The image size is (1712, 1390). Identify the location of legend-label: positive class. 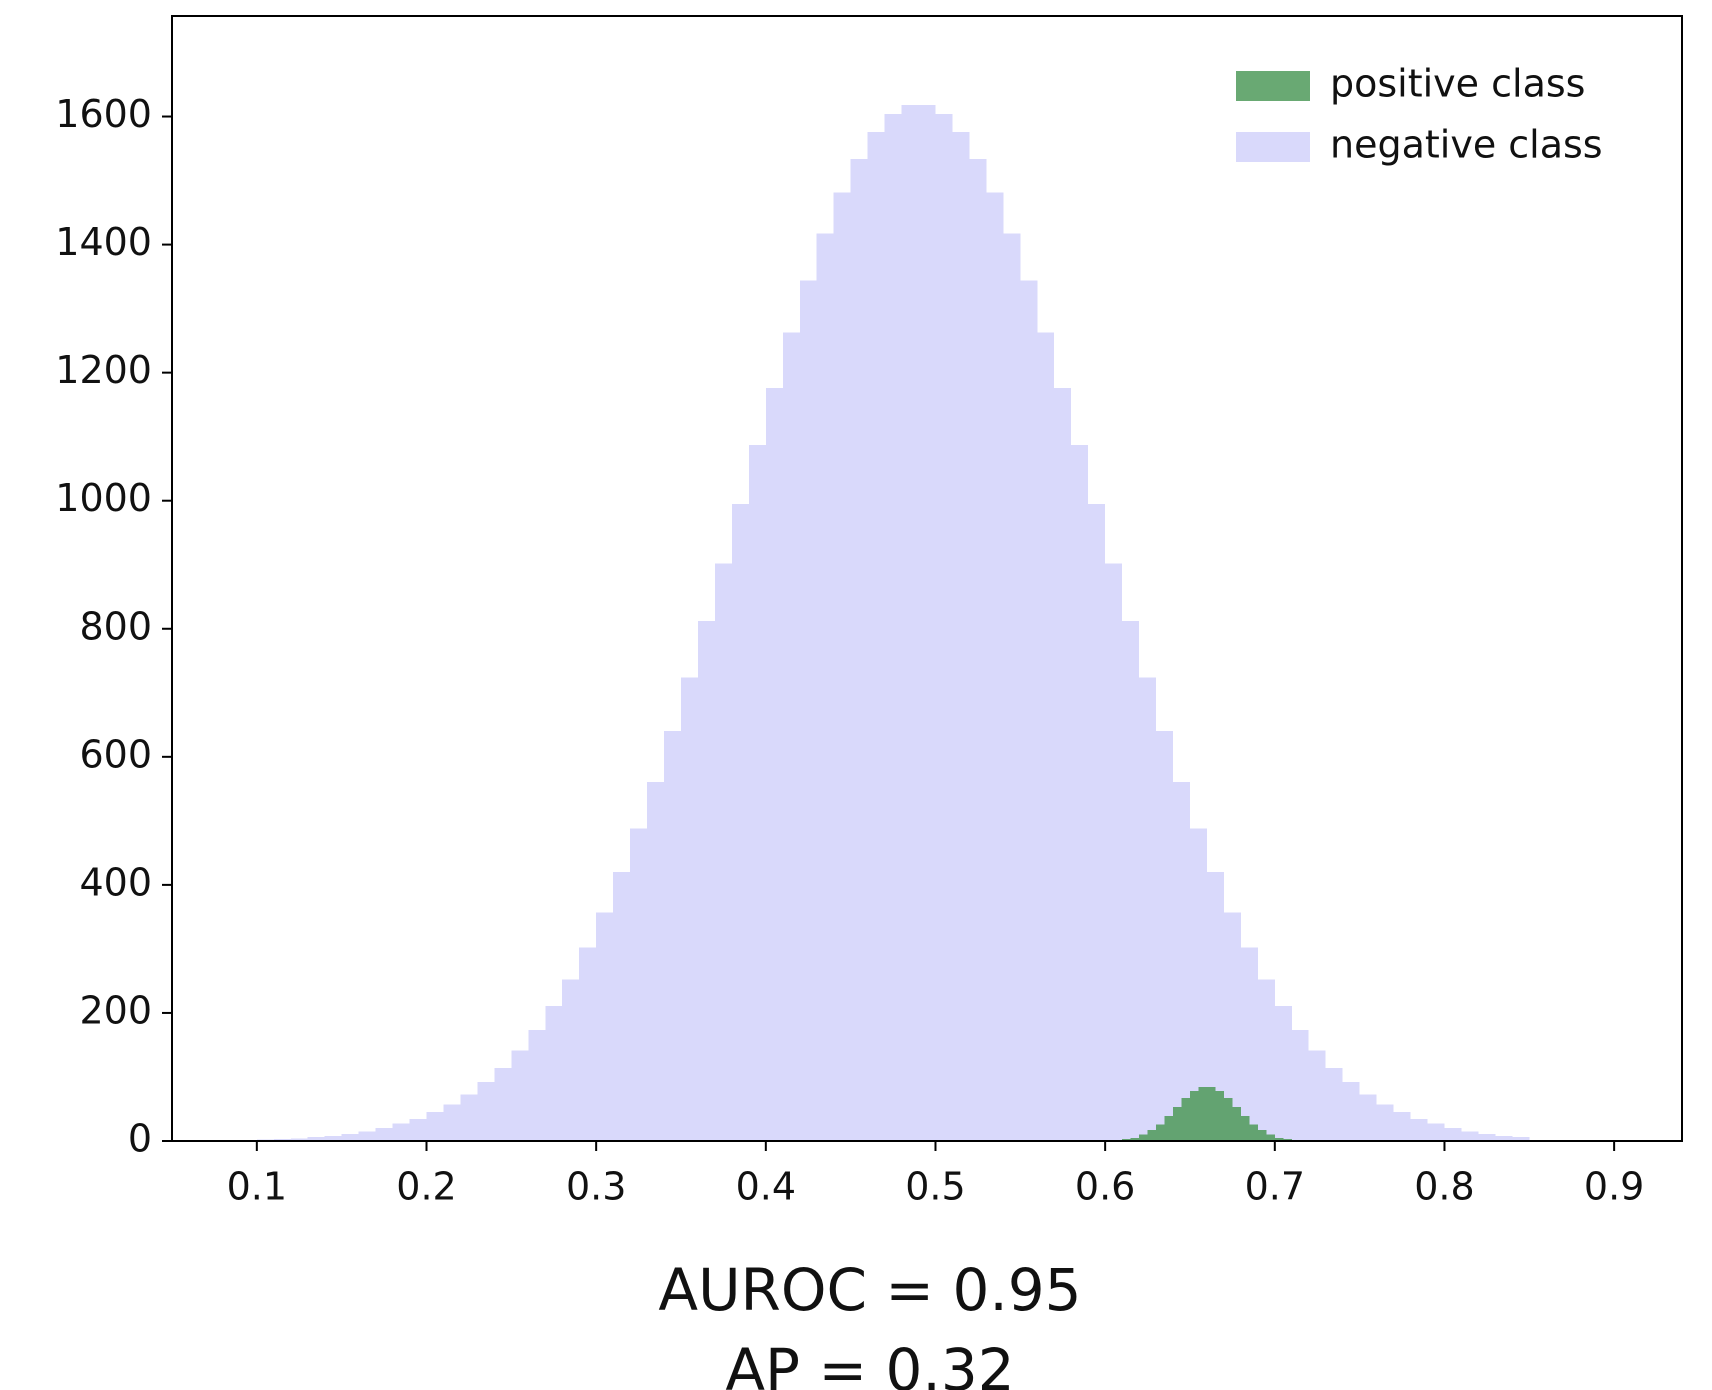
(1457, 84).